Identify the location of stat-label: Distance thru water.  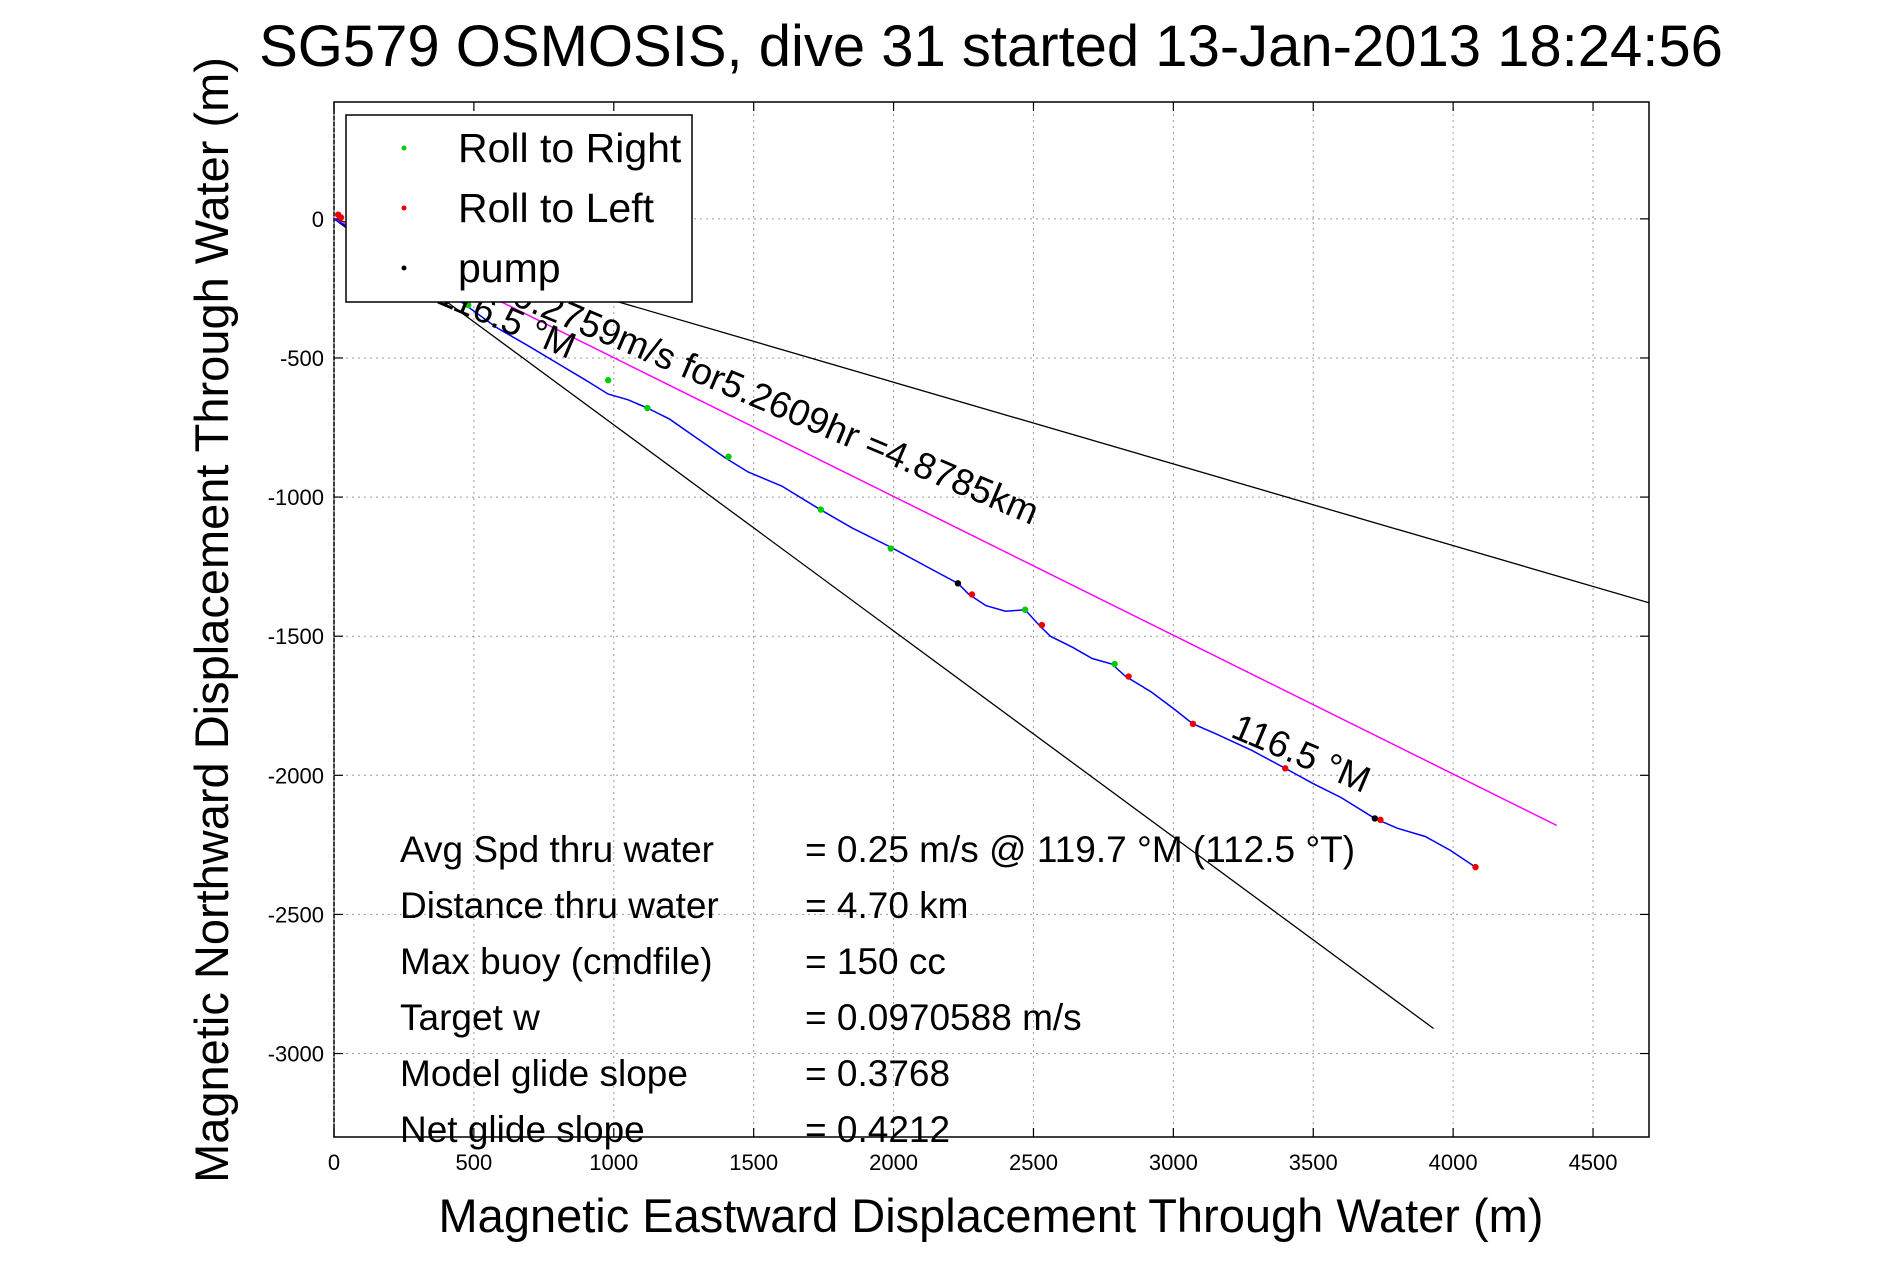
(559, 905).